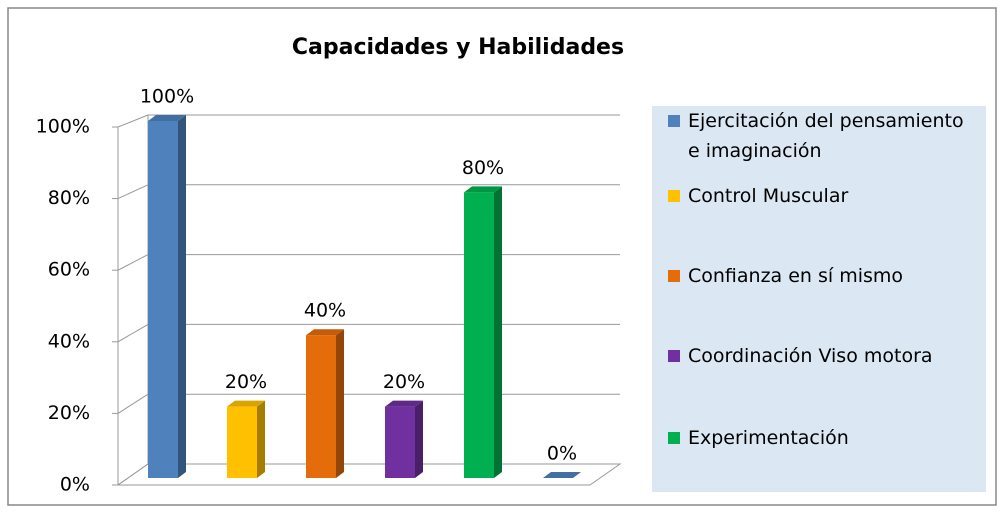 The height and width of the screenshot is (513, 1000). What do you see at coordinates (325, 311) in the screenshot?
I see `data-label: 40%` at bounding box center [325, 311].